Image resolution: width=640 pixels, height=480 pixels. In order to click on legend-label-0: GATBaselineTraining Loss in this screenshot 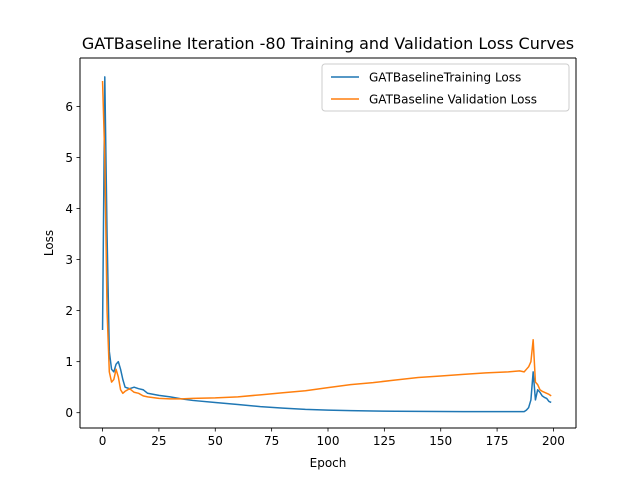, I will do `click(445, 78)`.